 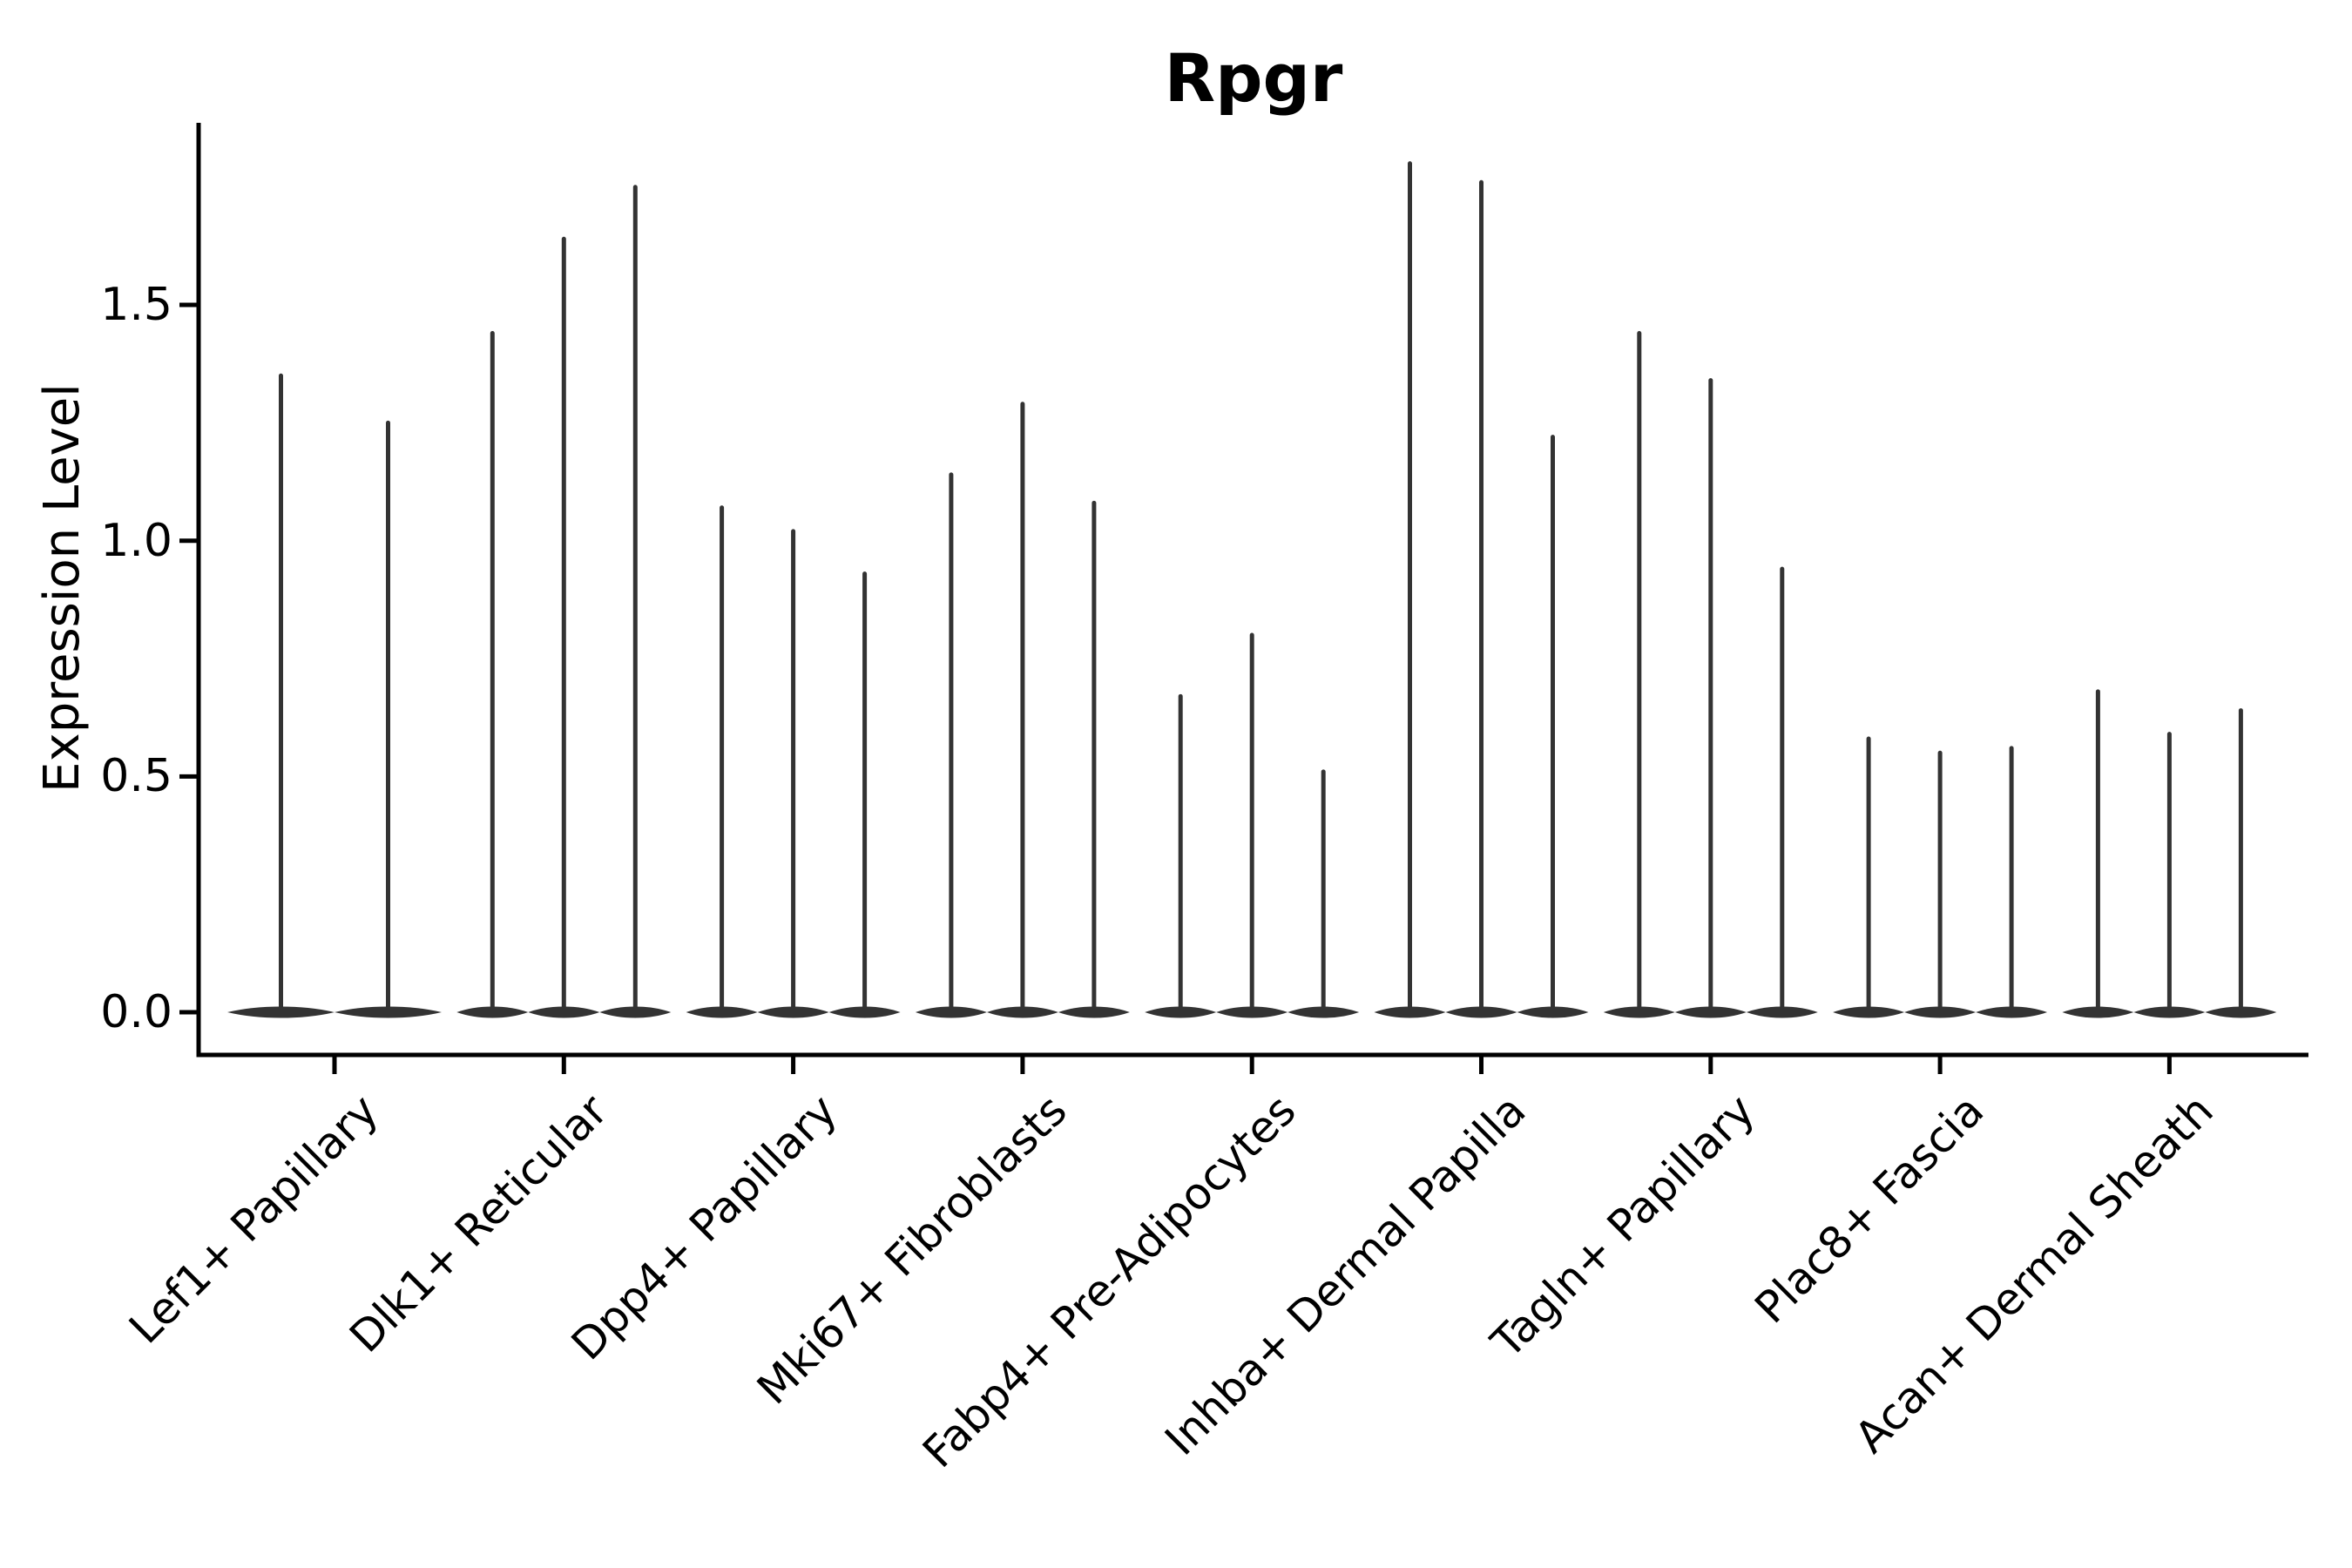 I want to click on y-tick-label: 1.5, so click(x=136, y=305).